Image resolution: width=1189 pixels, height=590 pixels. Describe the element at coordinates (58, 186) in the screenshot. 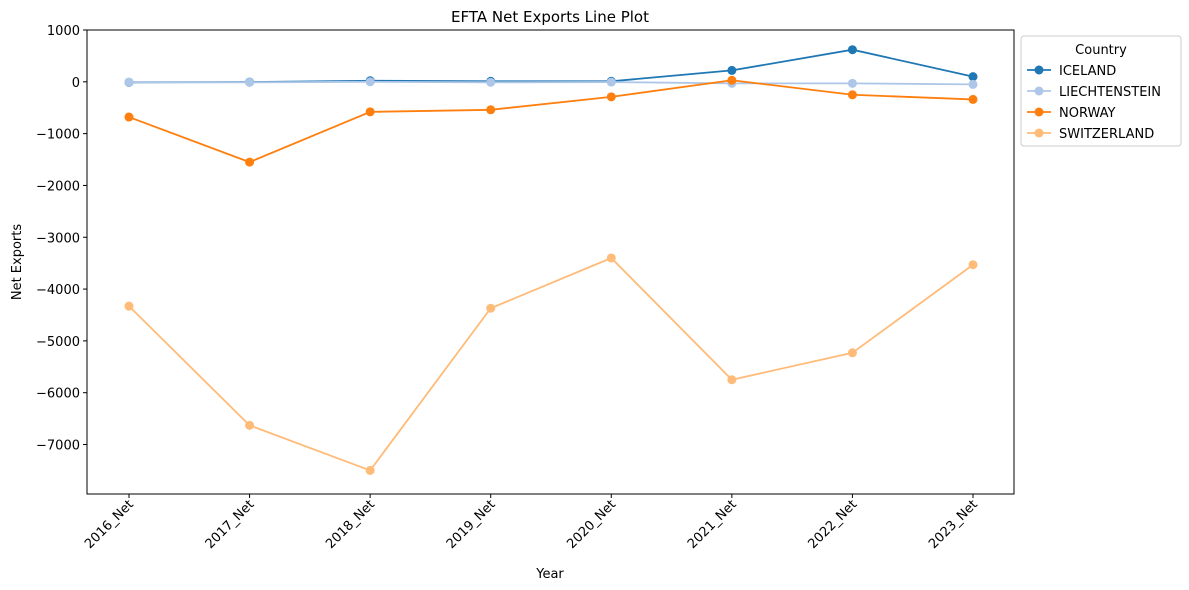

I see `y-tick-label: −2000` at that location.